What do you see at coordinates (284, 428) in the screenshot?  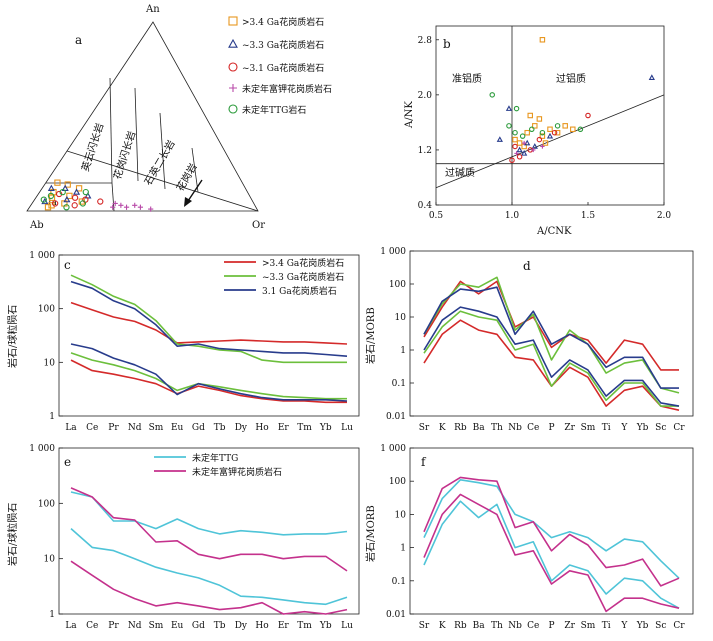 I see `x-element-label: Er` at bounding box center [284, 428].